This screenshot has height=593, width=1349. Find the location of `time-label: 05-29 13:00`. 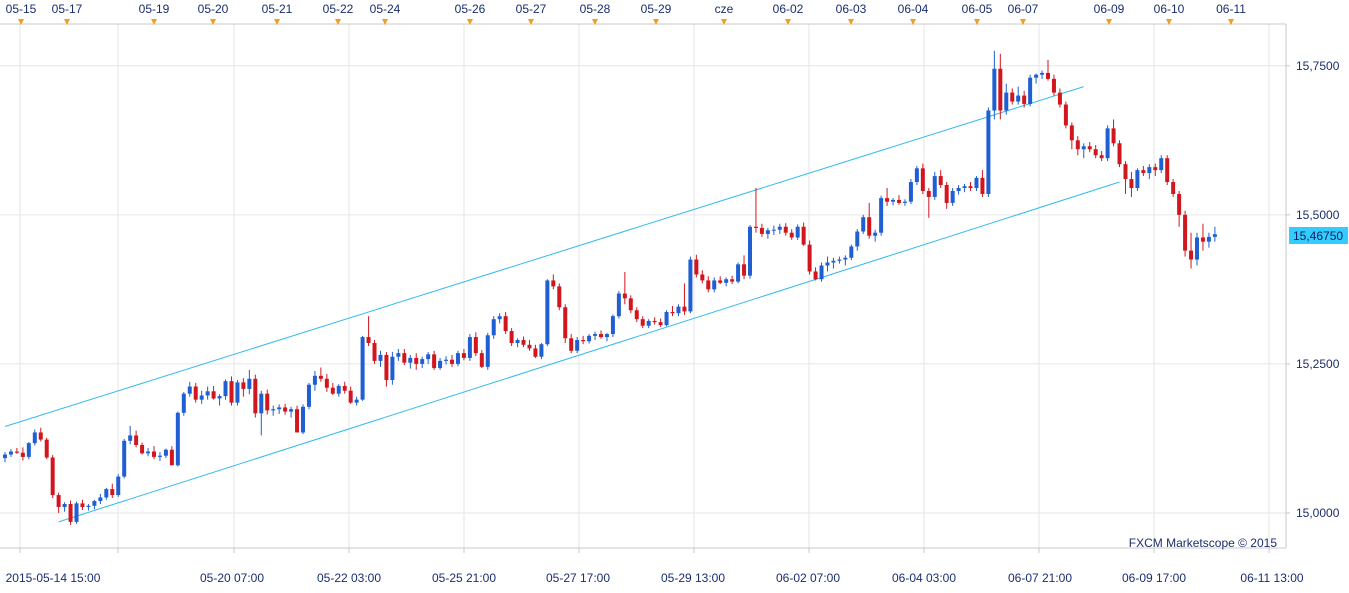

time-label: 05-29 13:00 is located at coordinates (693, 578).